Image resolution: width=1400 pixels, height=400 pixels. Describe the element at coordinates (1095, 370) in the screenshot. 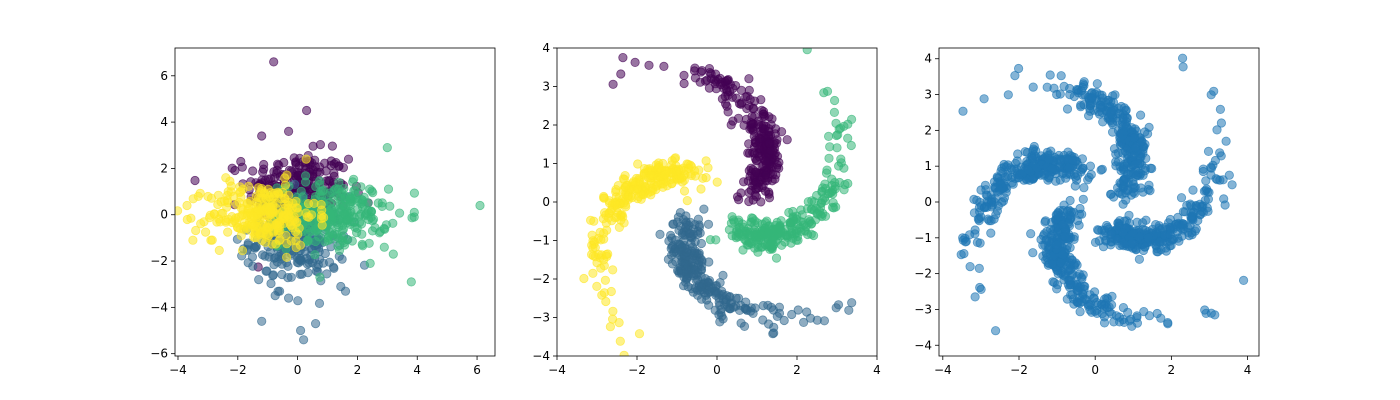

I see `x-tick-label: 0` at that location.